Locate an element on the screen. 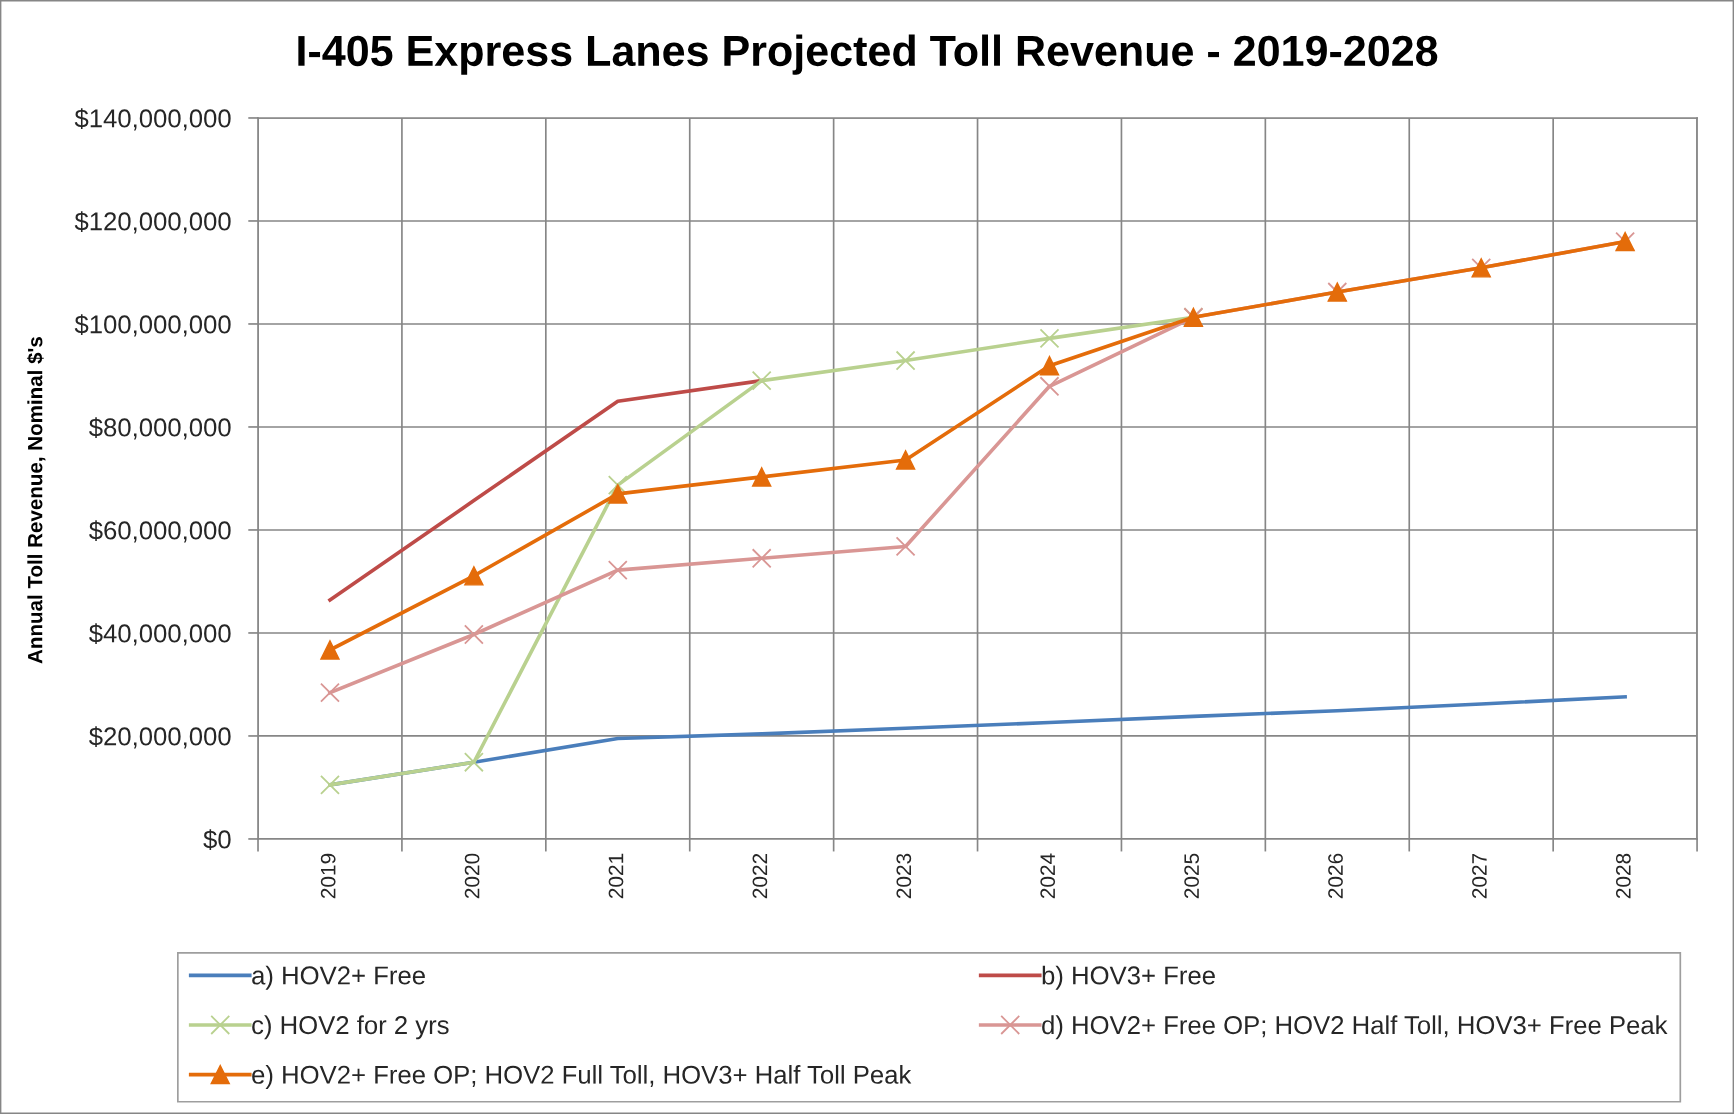 The height and width of the screenshot is (1114, 1734). x-tick-label: 2026 is located at coordinates (1335, 876).